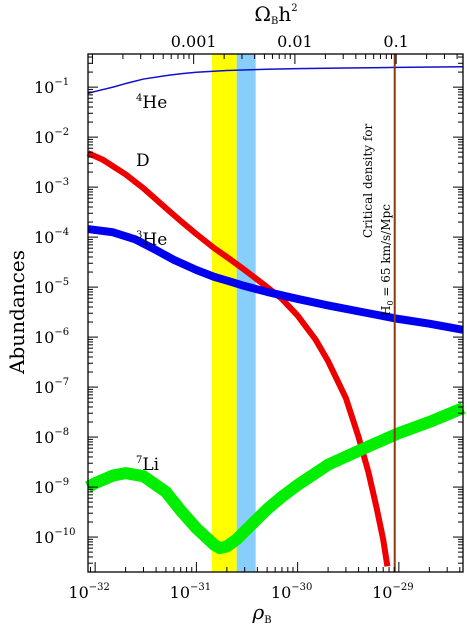 The image size is (467, 625). What do you see at coordinates (200, 587) in the screenshot?
I see `x-tick-label-exponent: −31` at bounding box center [200, 587].